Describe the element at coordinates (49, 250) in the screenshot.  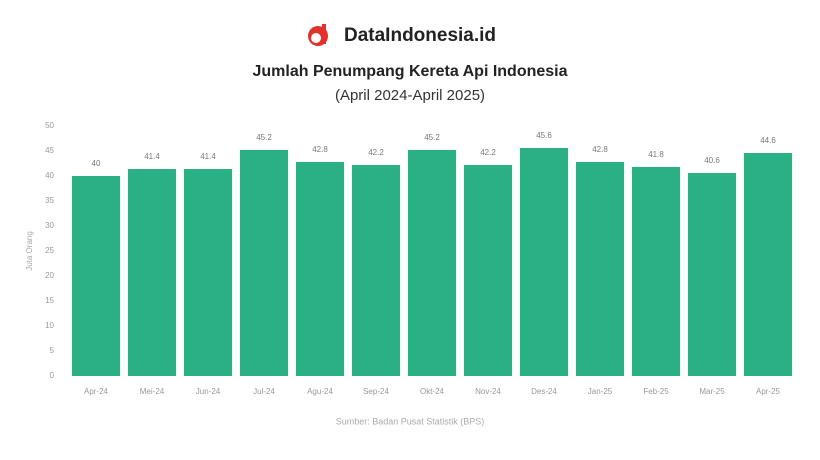
I see `y-tick-label: 25` at that location.